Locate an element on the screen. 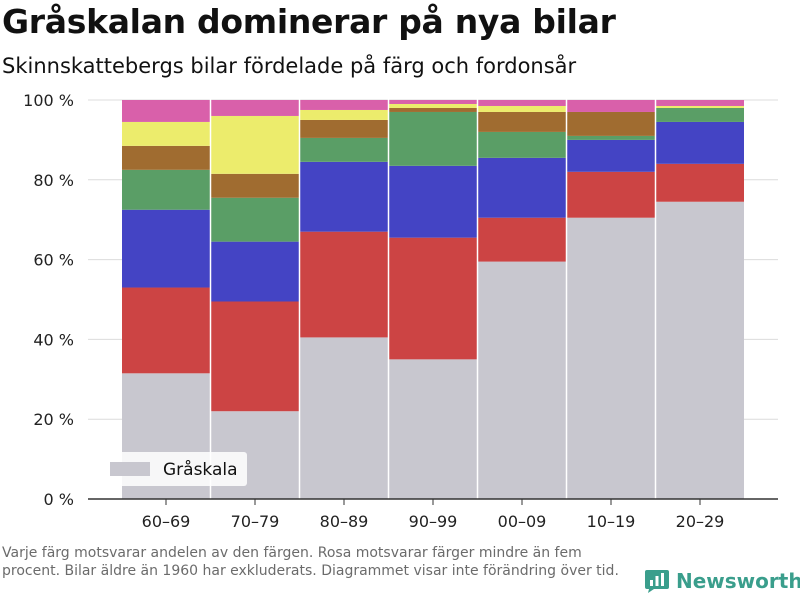  x-tick-label: 70–79 is located at coordinates (255, 521).